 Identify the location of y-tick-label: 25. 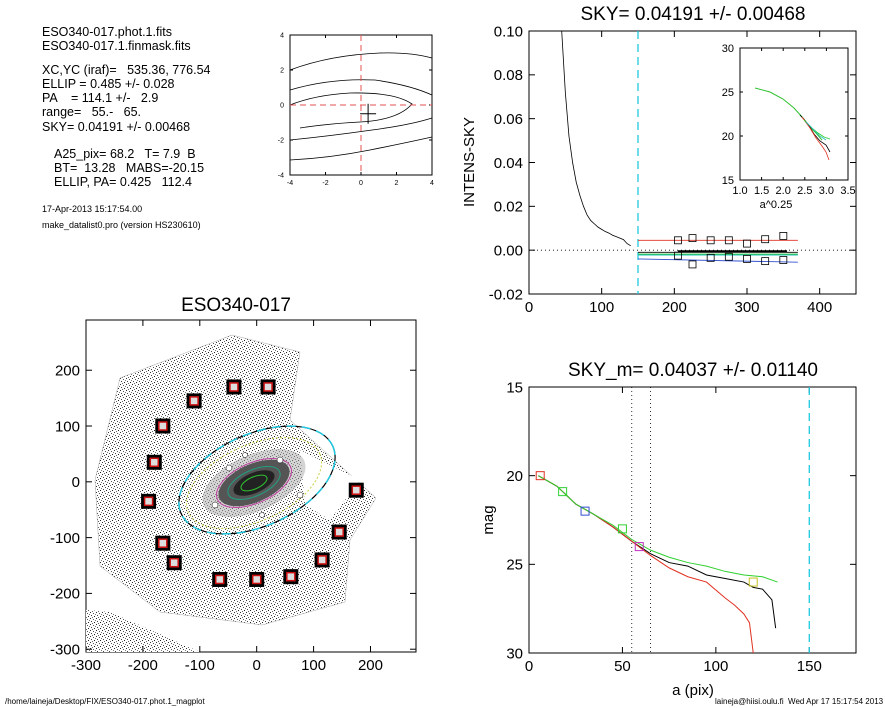
(728, 93).